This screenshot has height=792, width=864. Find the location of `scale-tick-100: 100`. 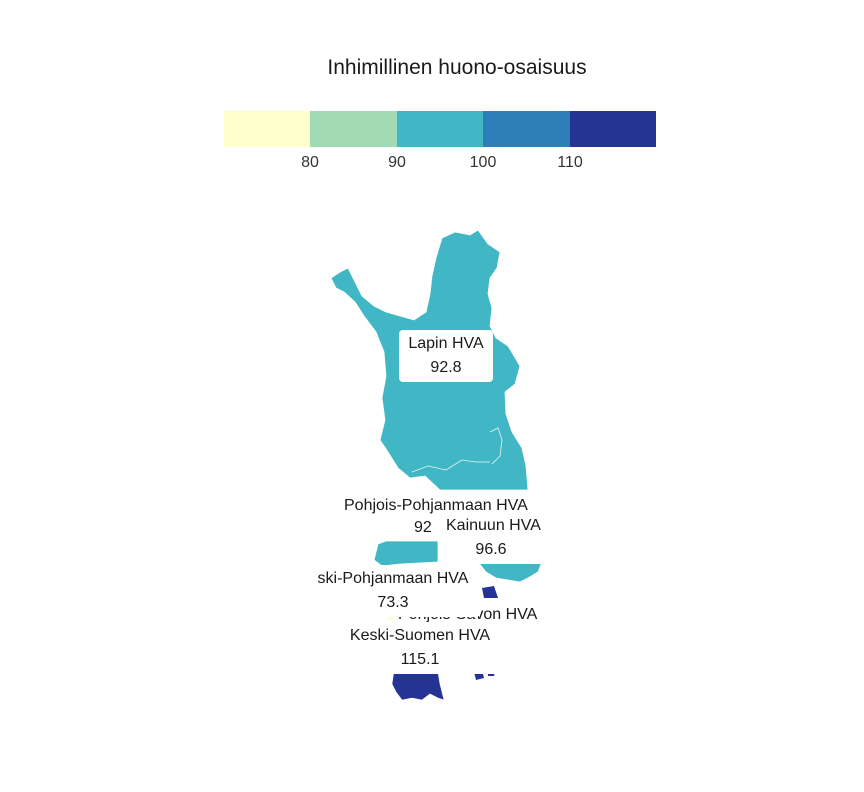

scale-tick-100: 100 is located at coordinates (483, 162).